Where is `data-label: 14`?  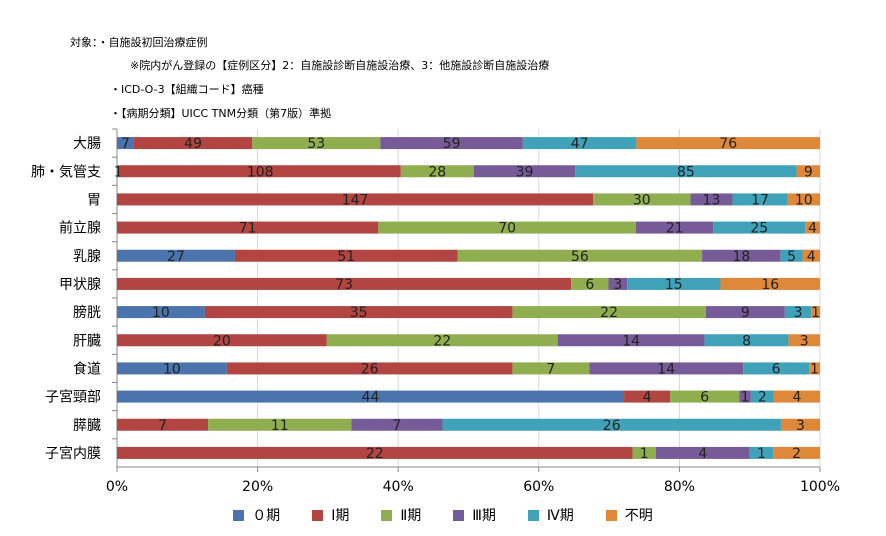
data-label: 14 is located at coordinates (666, 369).